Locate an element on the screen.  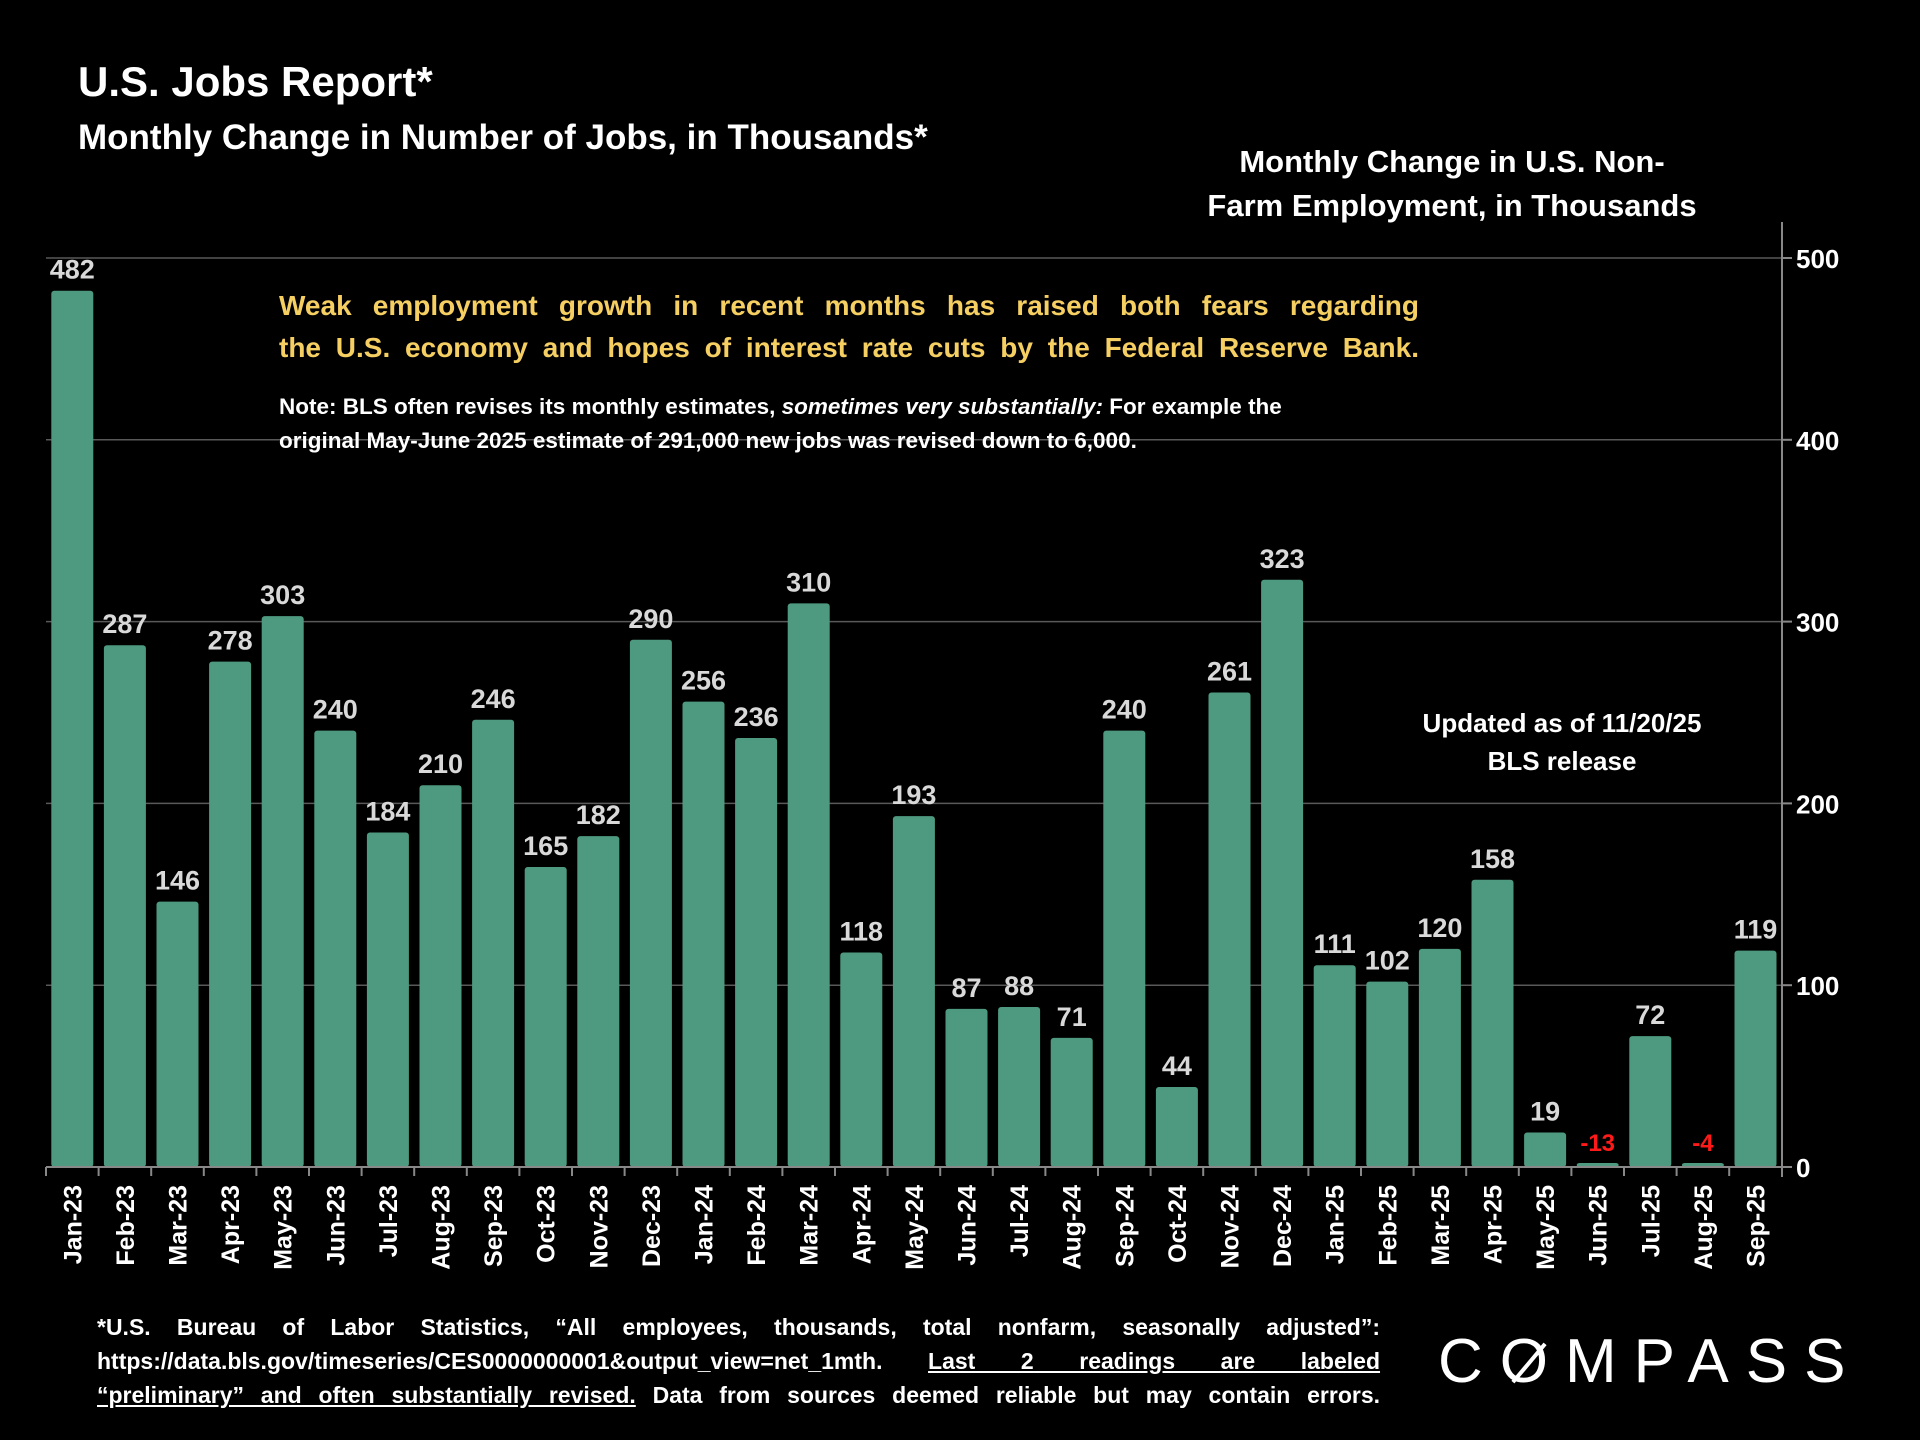
y-tick-label: 0 is located at coordinates (1803, 1168).